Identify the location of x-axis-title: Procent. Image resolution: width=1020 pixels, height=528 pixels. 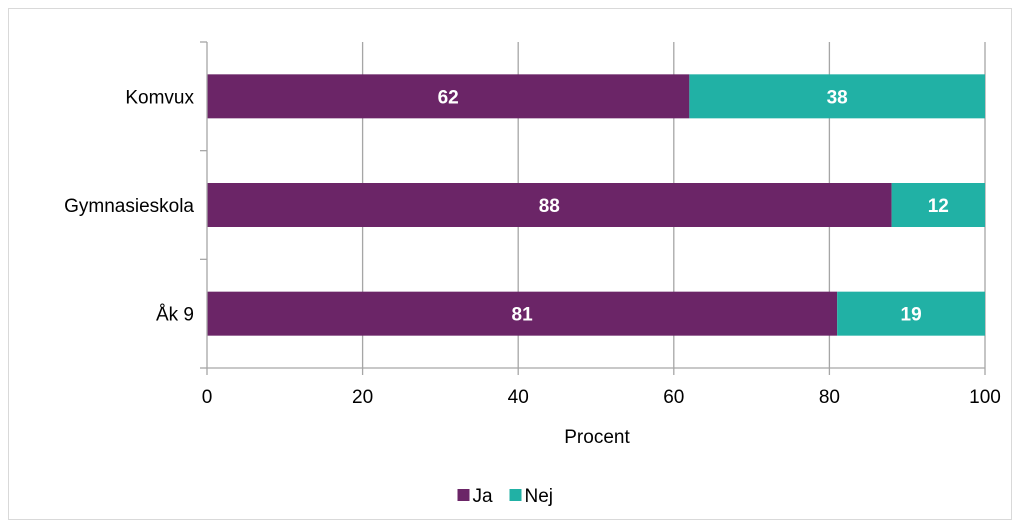
(597, 437).